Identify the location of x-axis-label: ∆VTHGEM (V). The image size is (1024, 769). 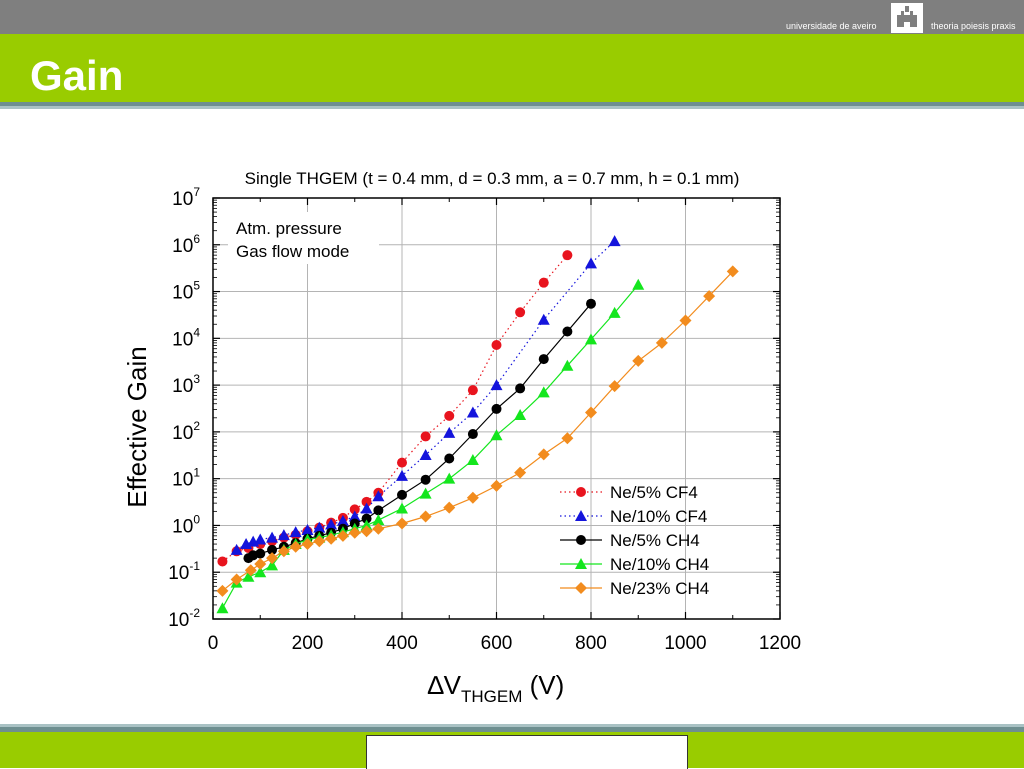
(496, 688).